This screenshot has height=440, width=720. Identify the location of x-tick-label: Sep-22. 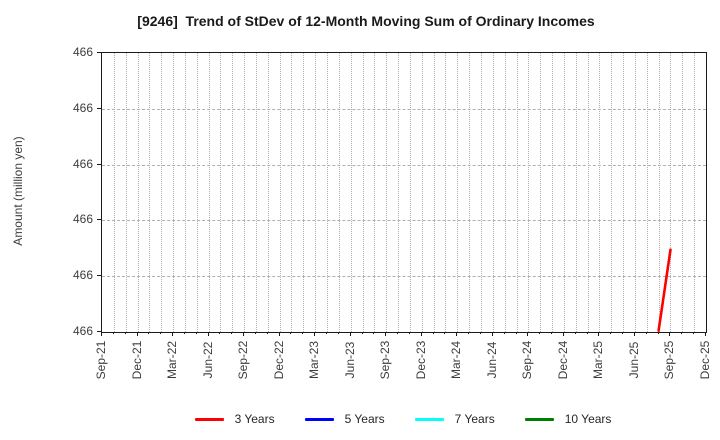
(243, 360).